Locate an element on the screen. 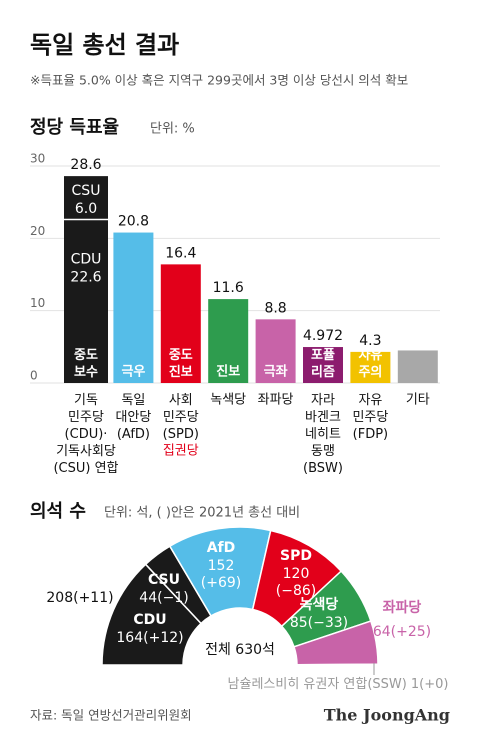 Image resolution: width=480 pixels, height=743 pixels. seat-change: (−33) is located at coordinates (328, 623).